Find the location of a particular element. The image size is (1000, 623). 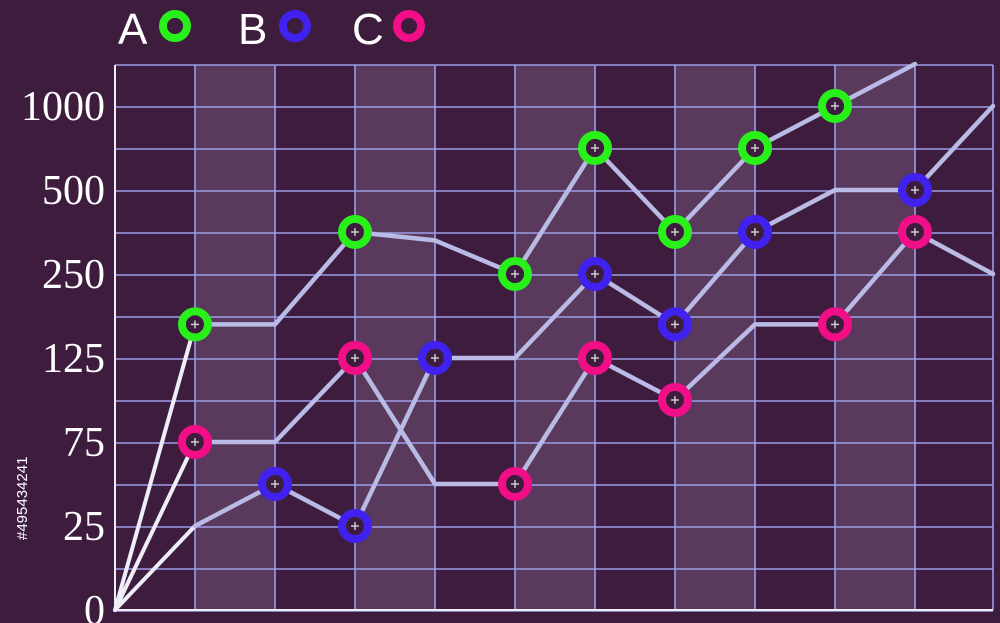

y-tick-labels: 0 25 75 125 250 500 1000 is located at coordinates (63, 353).